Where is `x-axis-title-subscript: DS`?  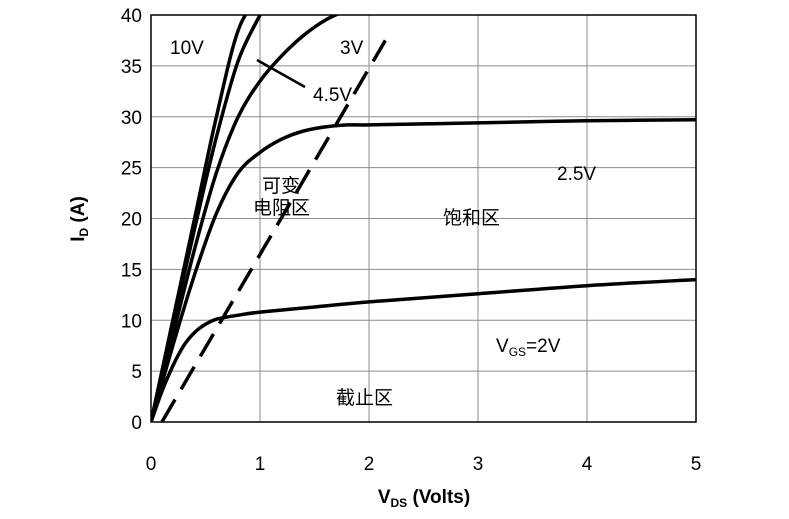
x-axis-title-subscript: DS is located at coordinates (399, 503).